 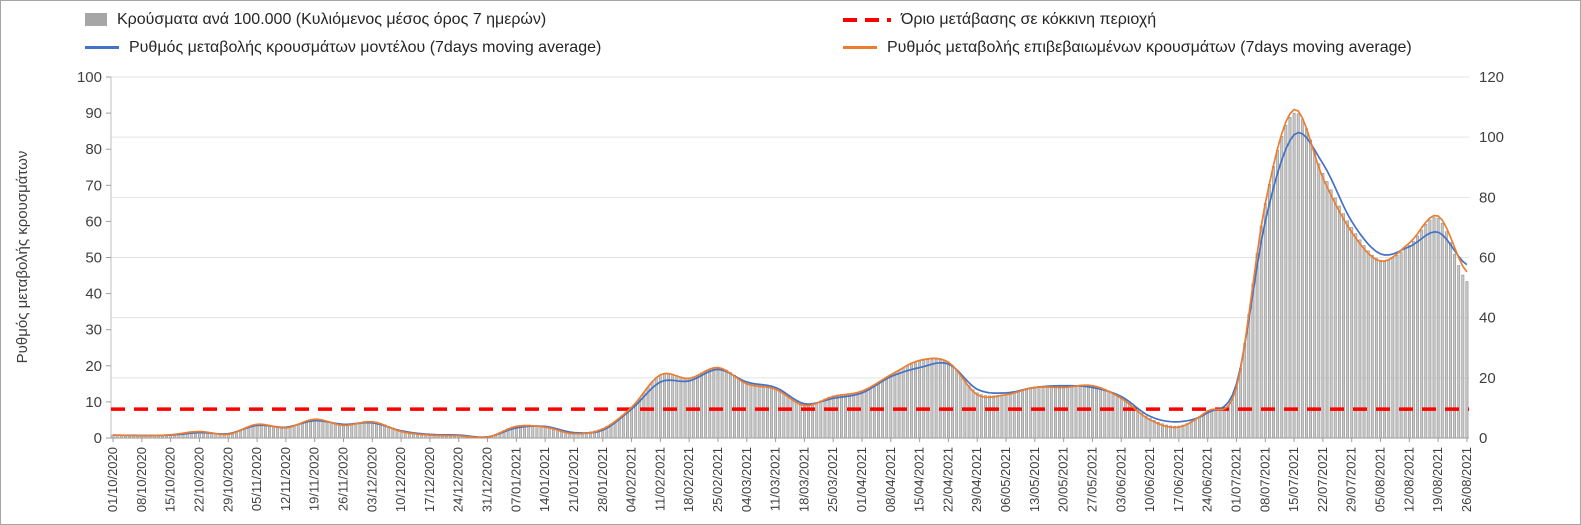 I want to click on x-axis-date-label: 11/03/2021, so click(x=775, y=479).